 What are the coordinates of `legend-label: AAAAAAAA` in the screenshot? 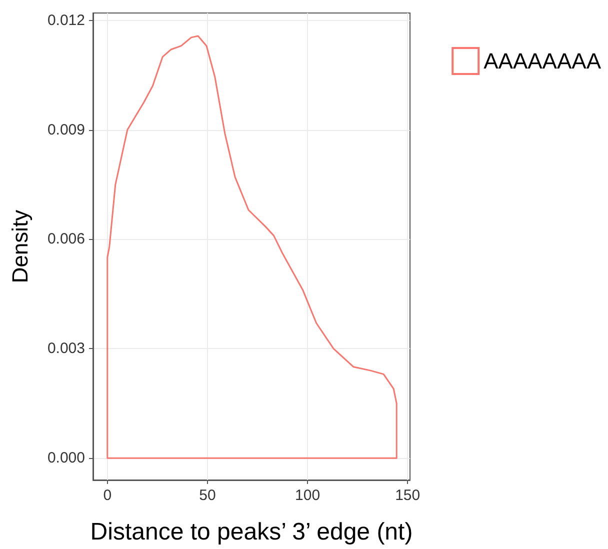 It's located at (543, 61).